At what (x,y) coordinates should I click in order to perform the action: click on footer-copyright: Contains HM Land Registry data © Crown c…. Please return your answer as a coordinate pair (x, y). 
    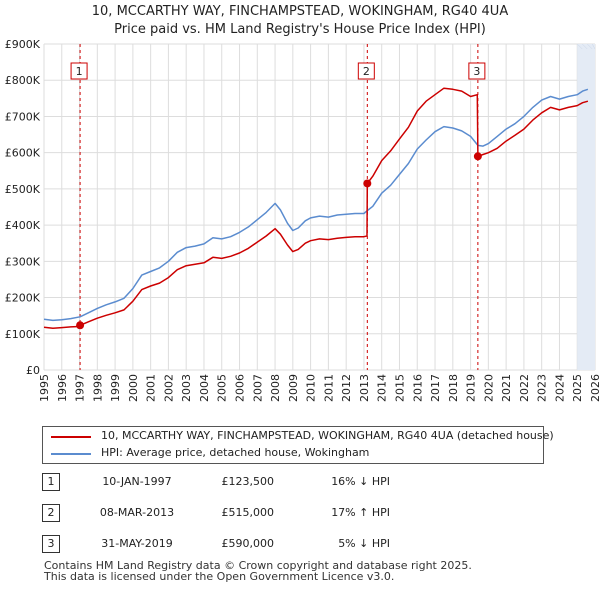
    Looking at the image, I should click on (258, 565).